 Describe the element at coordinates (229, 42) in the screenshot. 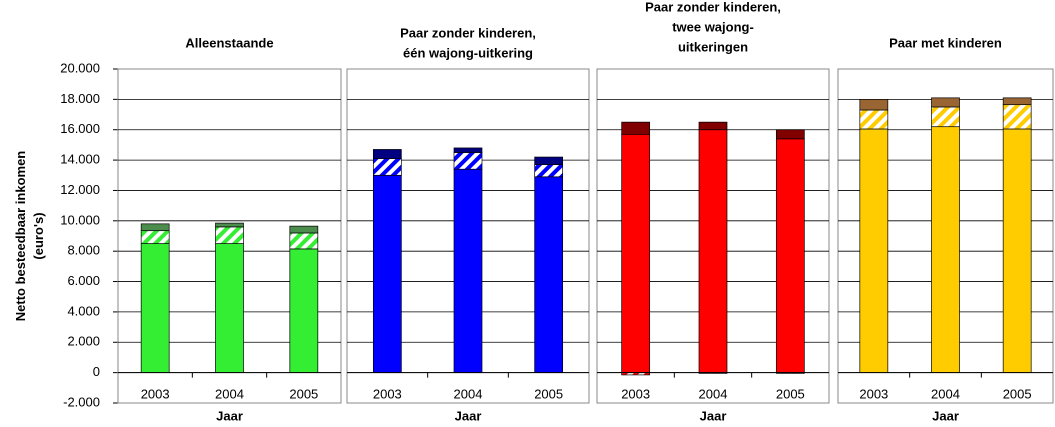

I see `panel-title: Alleenstaande` at that location.